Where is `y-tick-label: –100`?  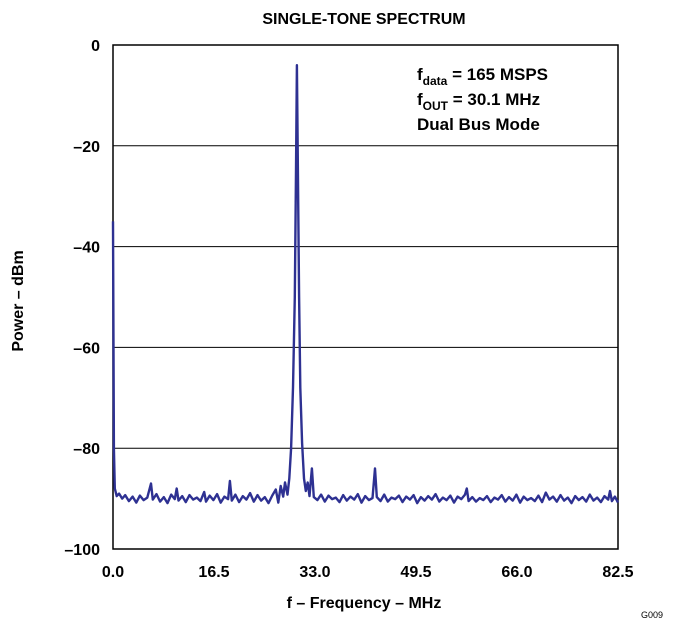 y-tick-label: –100 is located at coordinates (82, 550).